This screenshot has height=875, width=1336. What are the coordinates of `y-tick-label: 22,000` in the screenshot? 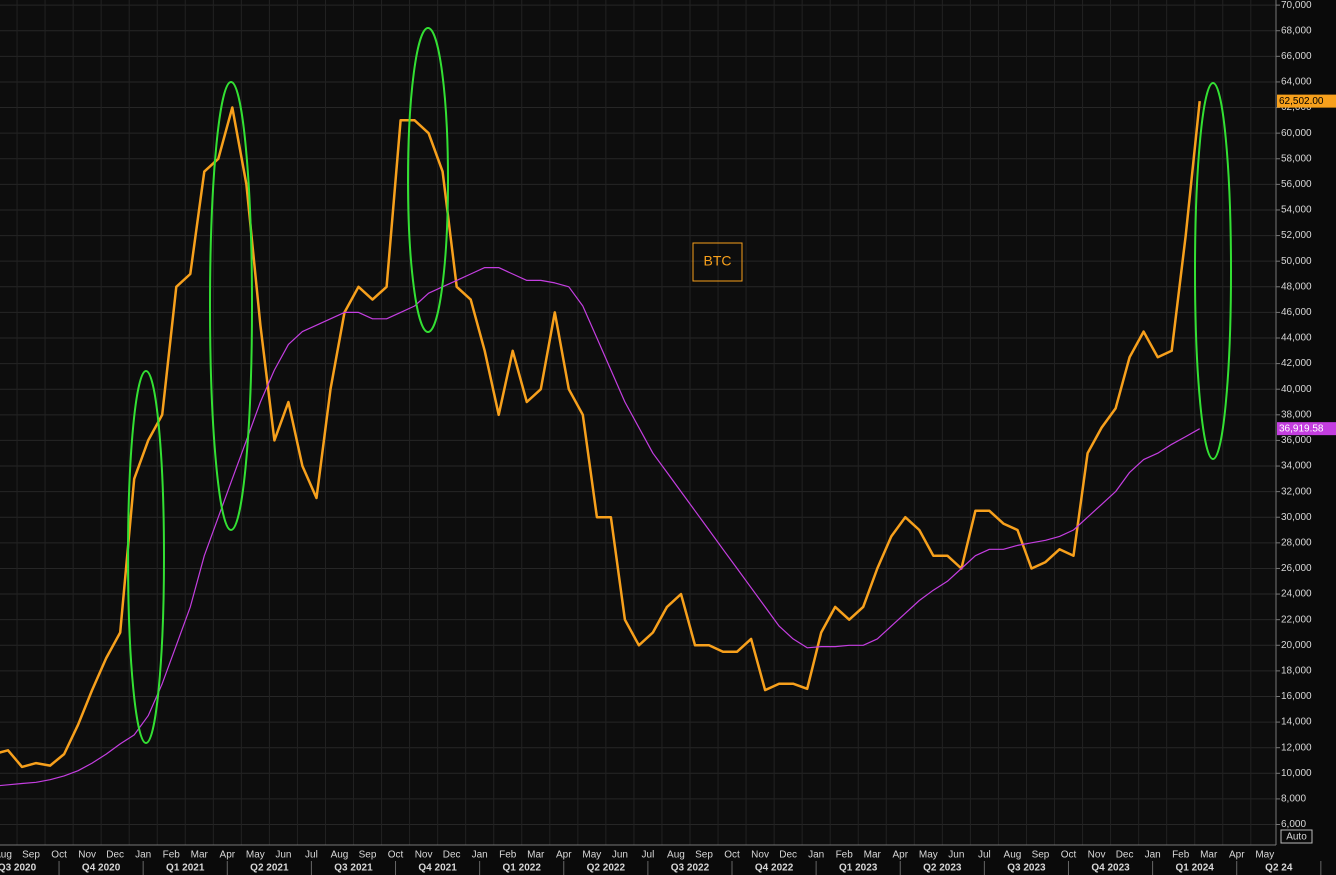 It's located at (1296, 619).